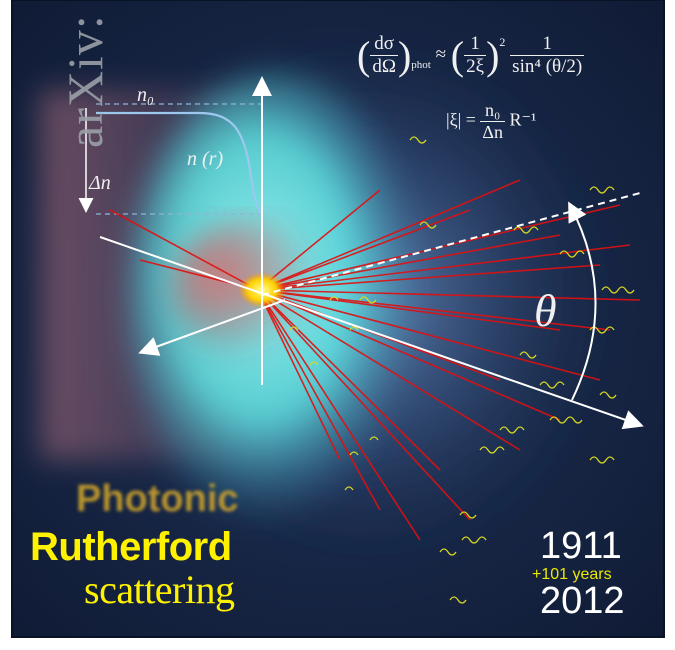  Describe the element at coordinates (157, 499) in the screenshot. I see `title-photonic: Photonic` at that location.